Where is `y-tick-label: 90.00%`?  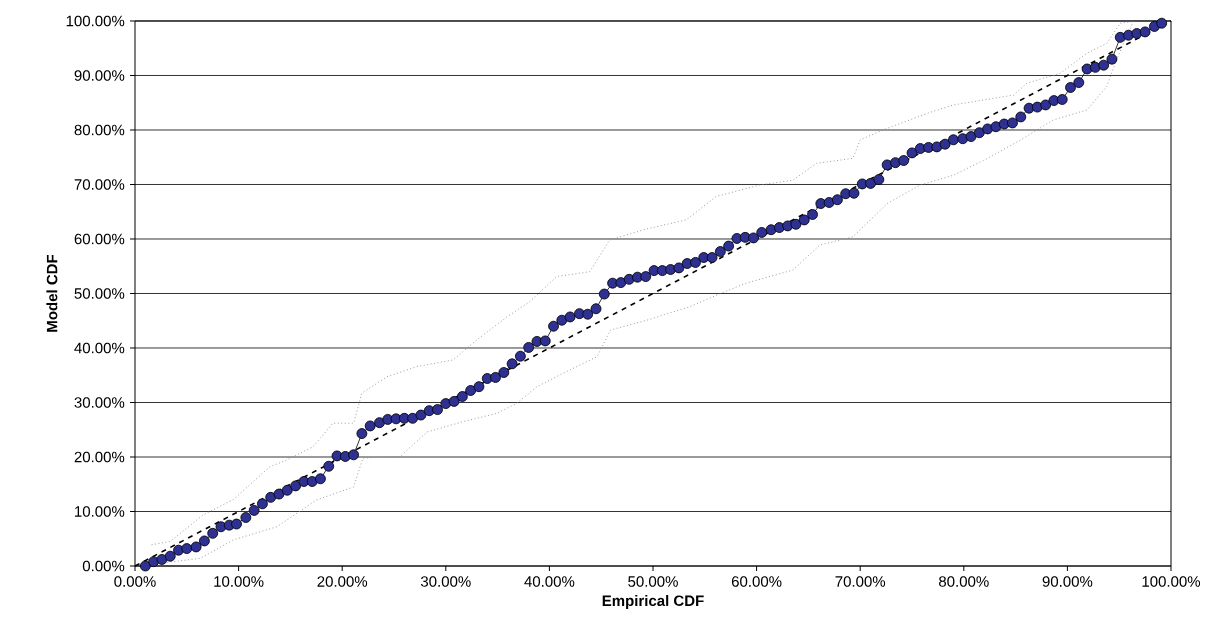
y-tick-label: 90.00% is located at coordinates (99, 75).